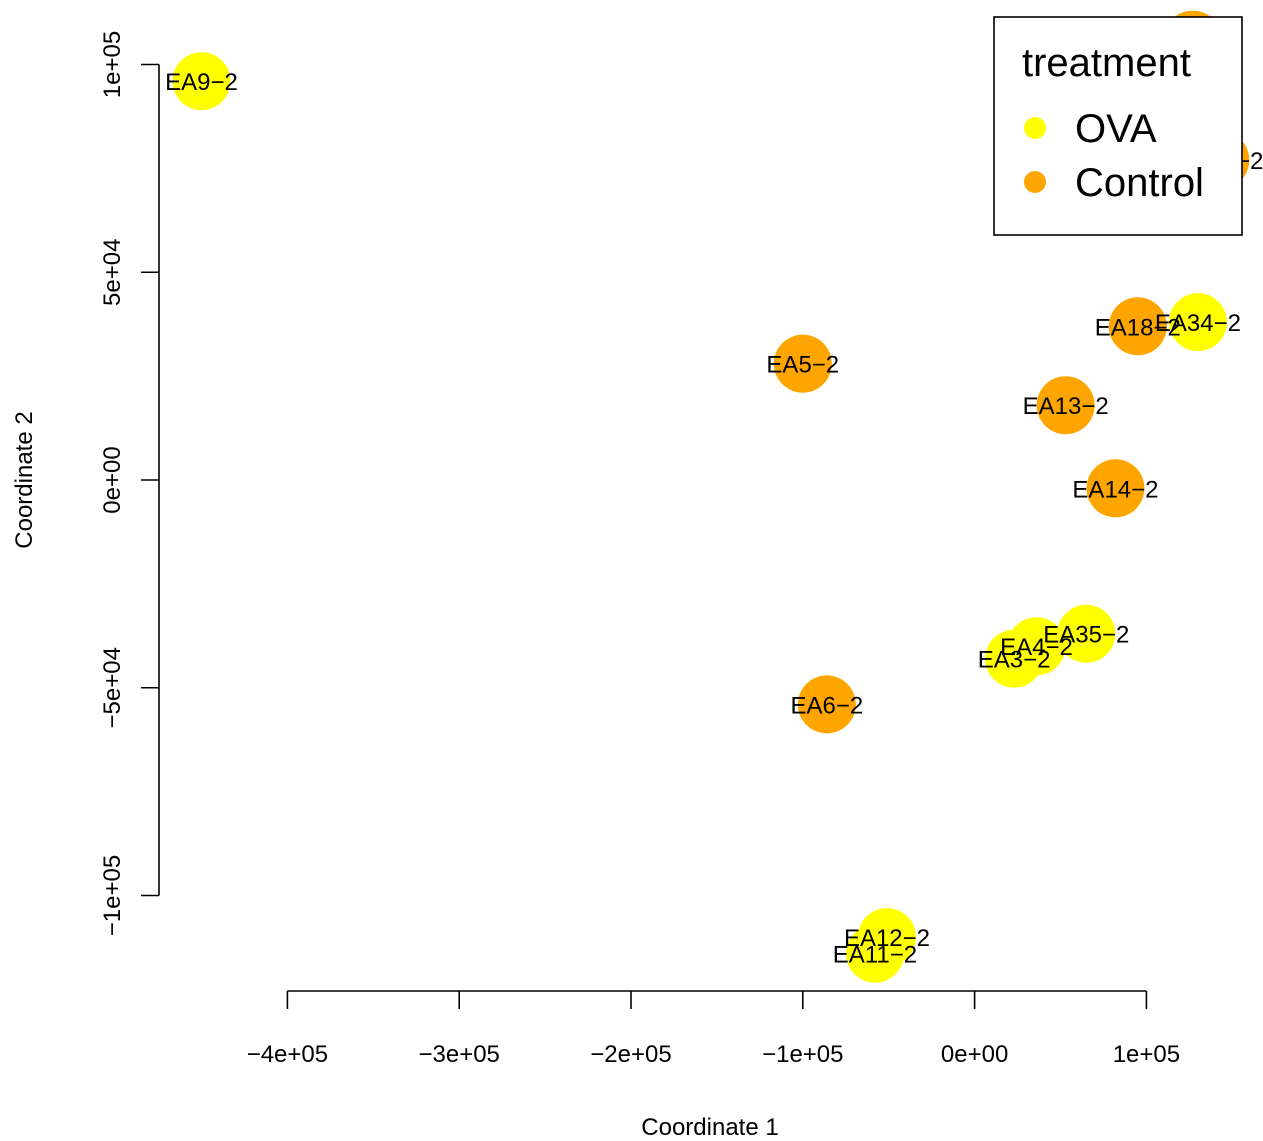 The image size is (1263, 1141). Describe the element at coordinates (1036, 647) in the screenshot. I see `point-label: EA4−2` at that location.